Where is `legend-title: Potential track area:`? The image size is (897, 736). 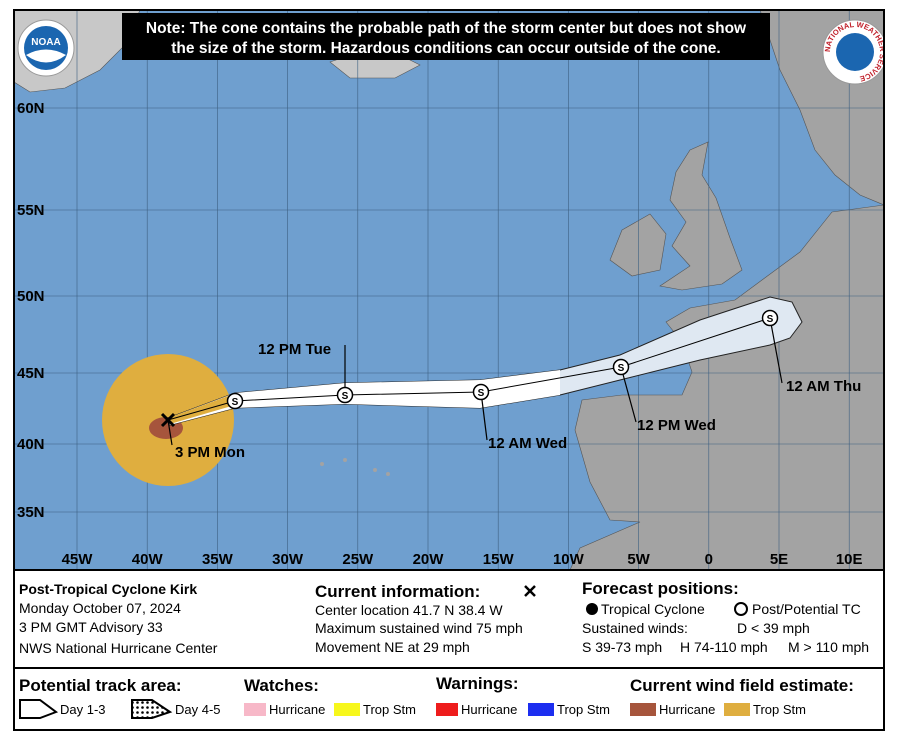 legend-title: Potential track area: is located at coordinates (100, 685).